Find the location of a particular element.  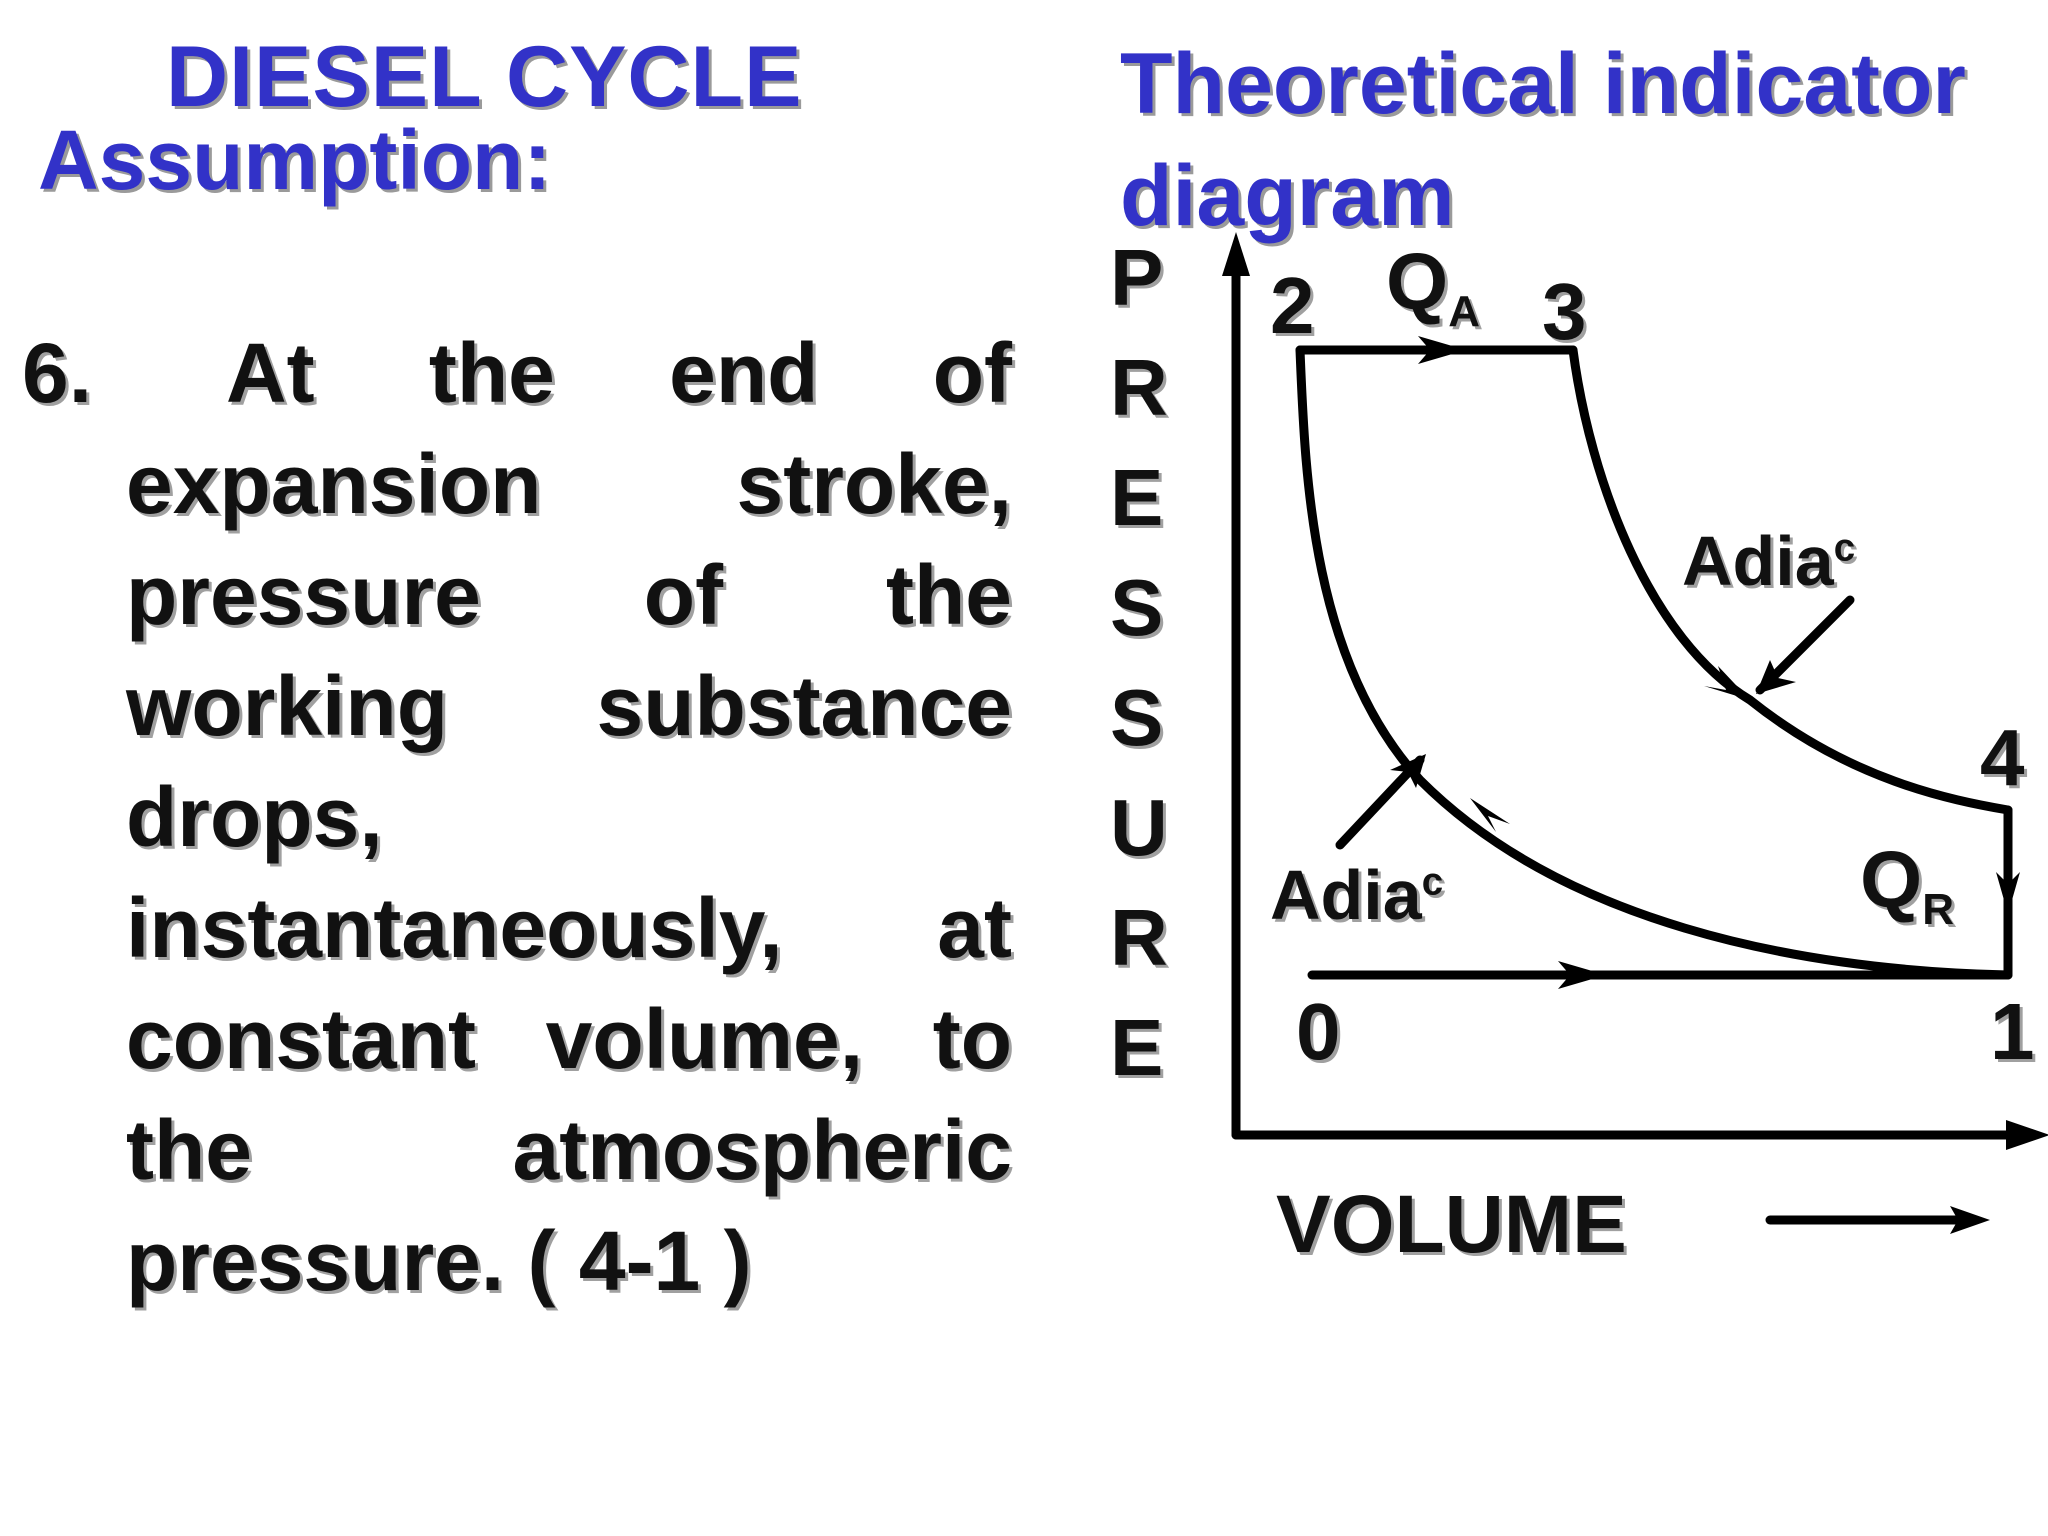

point-line: working substance is located at coordinates (569, 706).